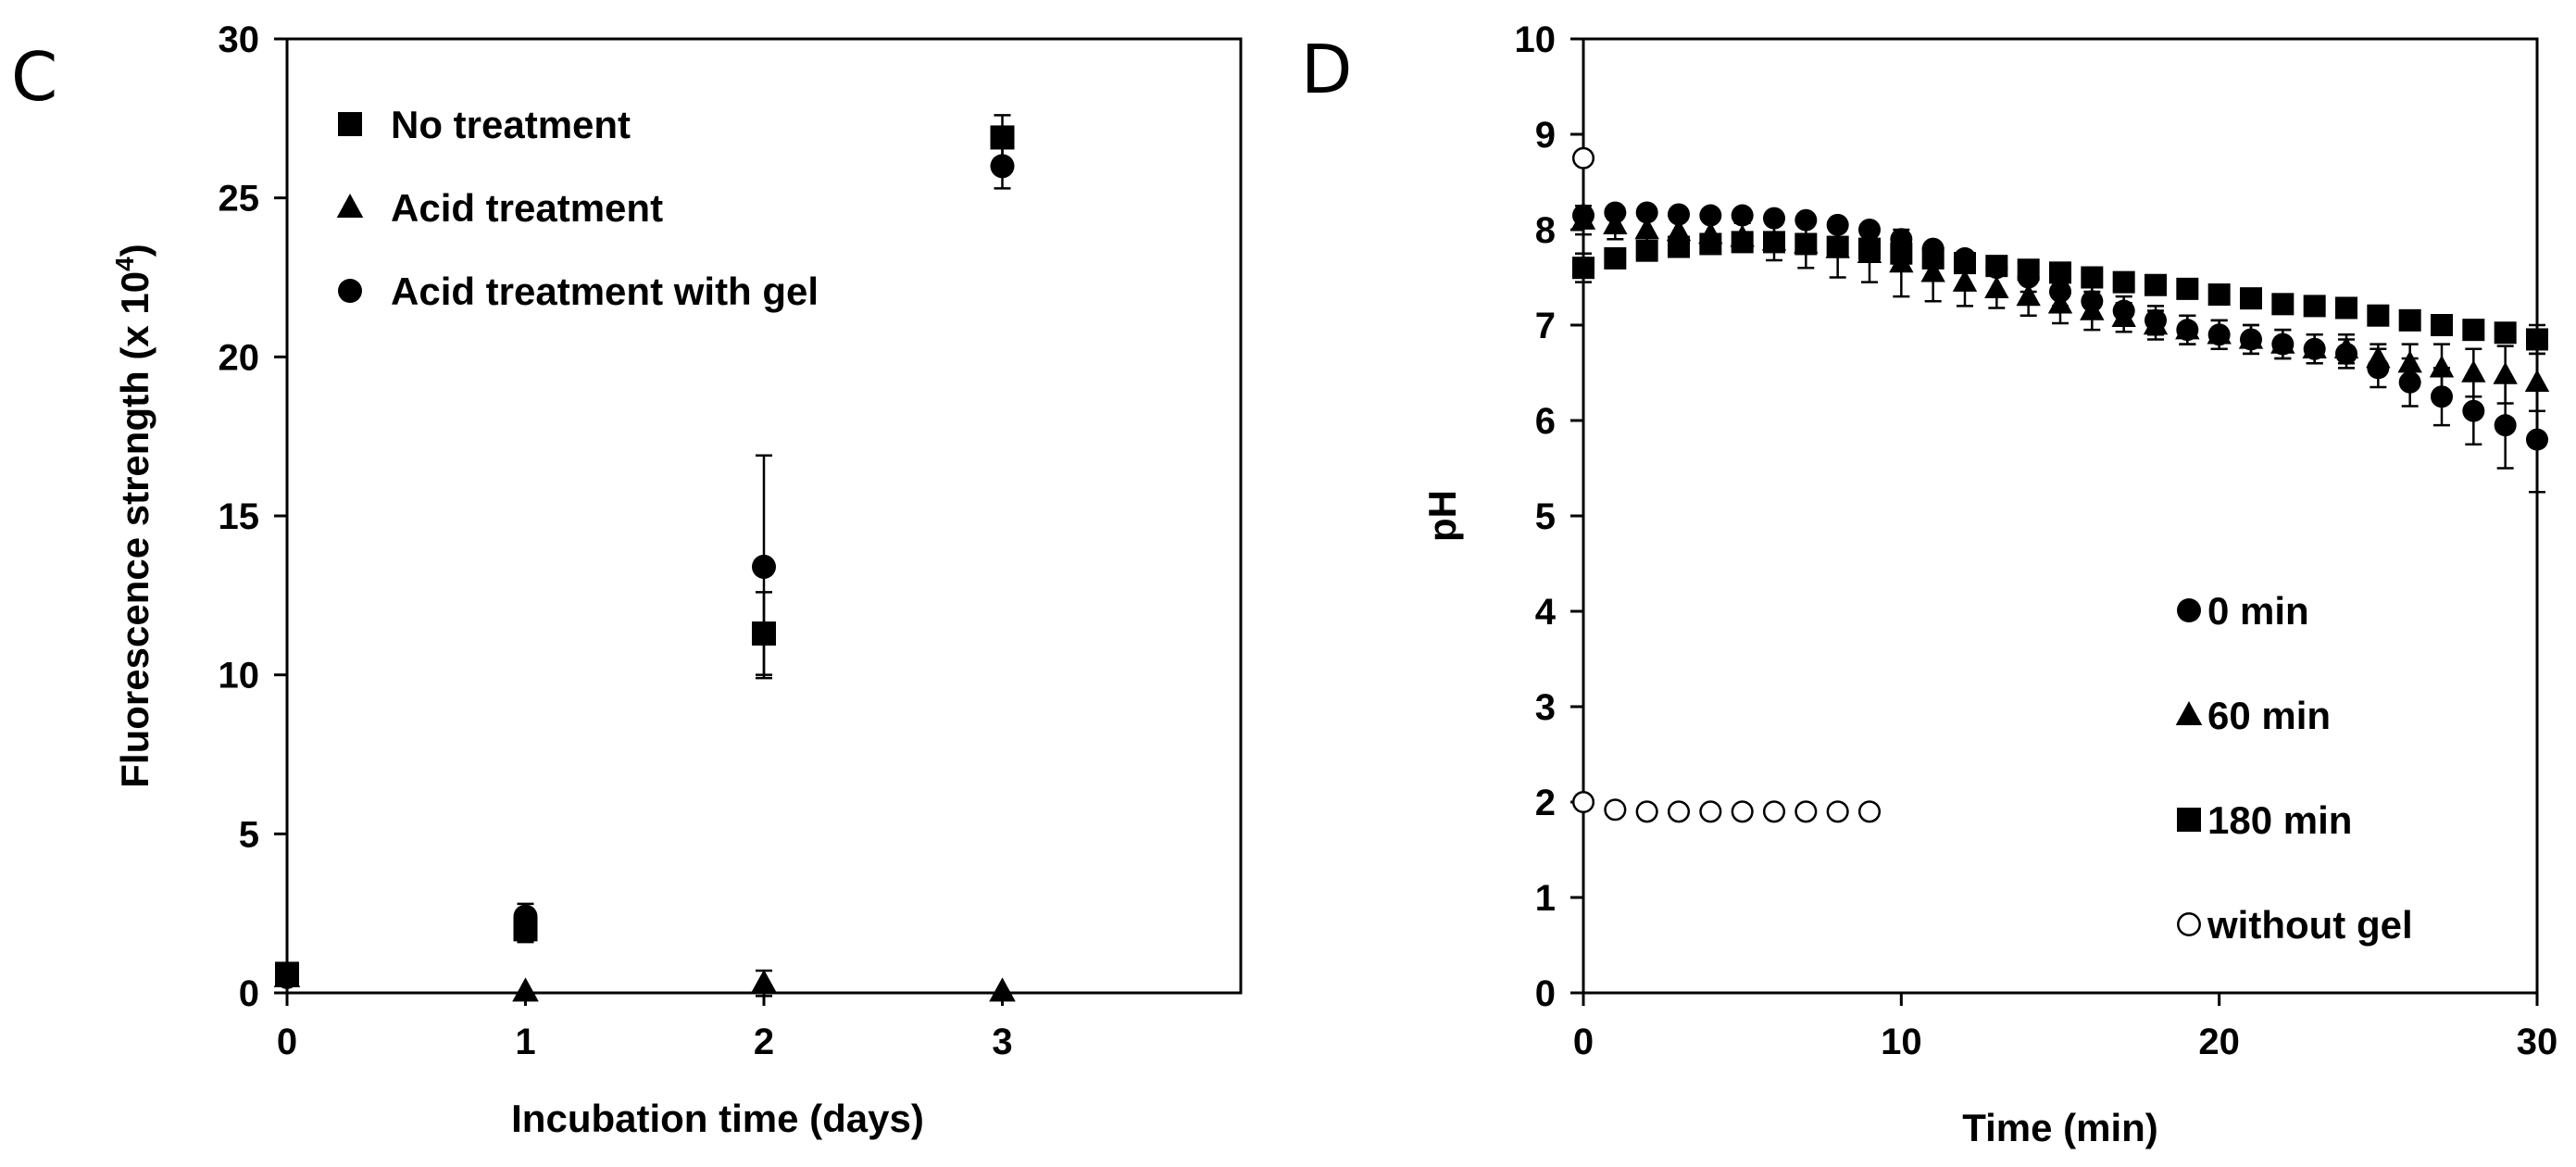 This screenshot has width=2576, height=1167. I want to click on panel-c-legend-label: Acid treatment with gel, so click(605, 291).